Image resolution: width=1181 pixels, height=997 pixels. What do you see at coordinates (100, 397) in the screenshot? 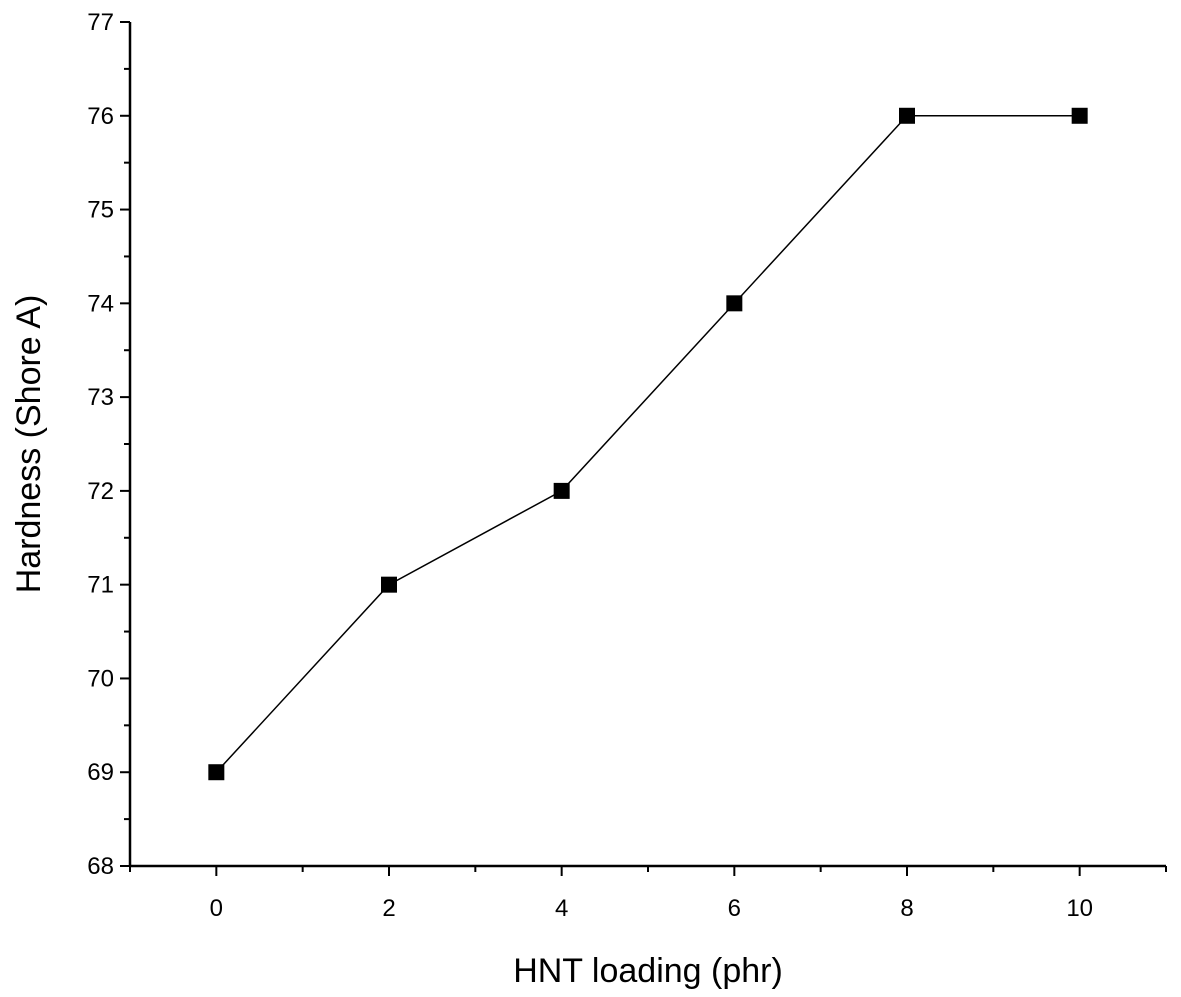
I see `y-tick-label: 73` at bounding box center [100, 397].